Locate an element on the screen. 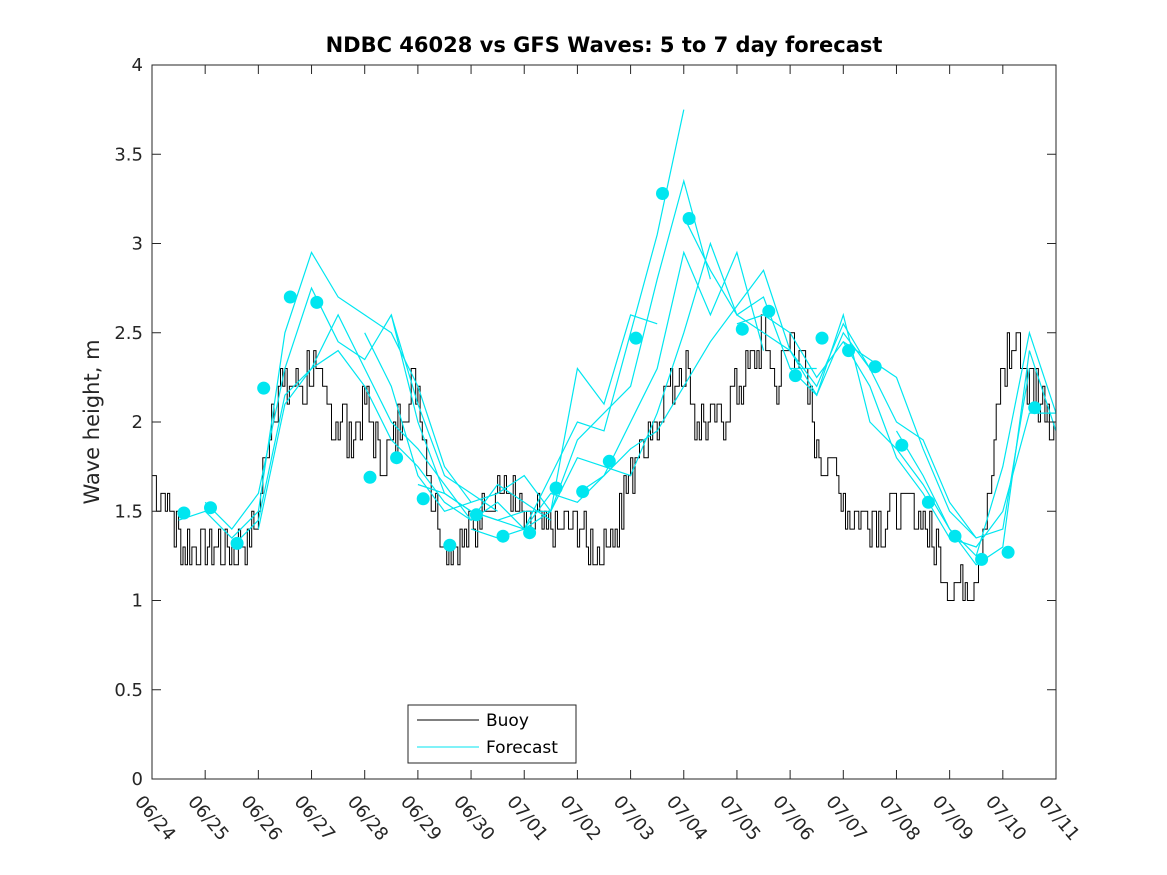 This screenshot has width=1167, height=875. legend-forecast-label: Forecast is located at coordinates (522, 748).